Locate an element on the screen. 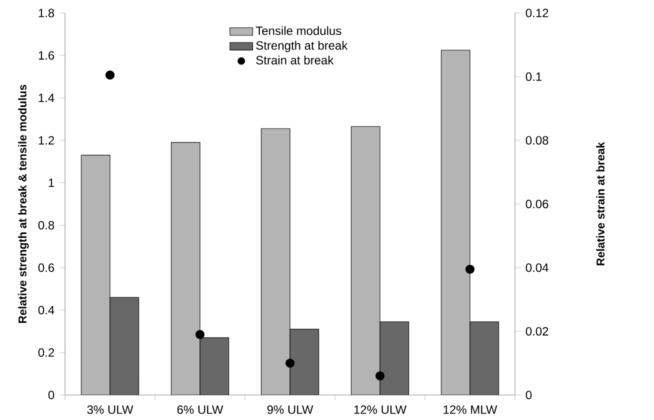 Image resolution: width=654 pixels, height=420 pixels. y2-tick-label: 0.06 is located at coordinates (537, 204).